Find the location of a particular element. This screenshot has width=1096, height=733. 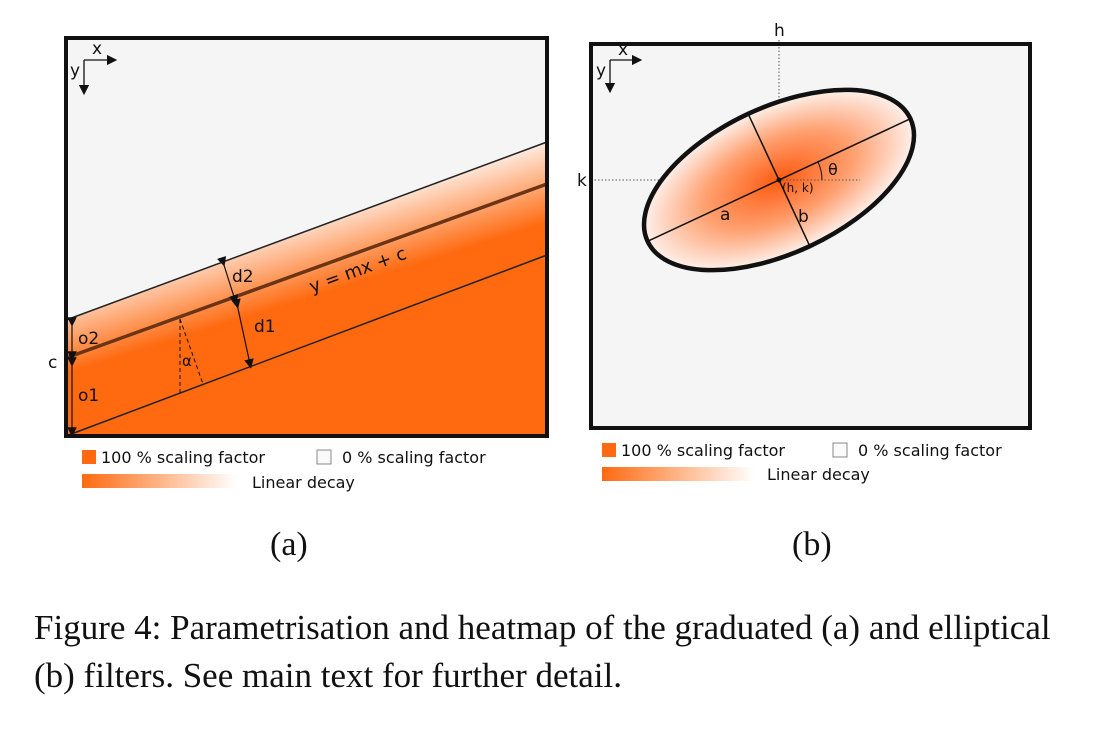

panel-a-sublabel: (a) is located at coordinates (289, 544).